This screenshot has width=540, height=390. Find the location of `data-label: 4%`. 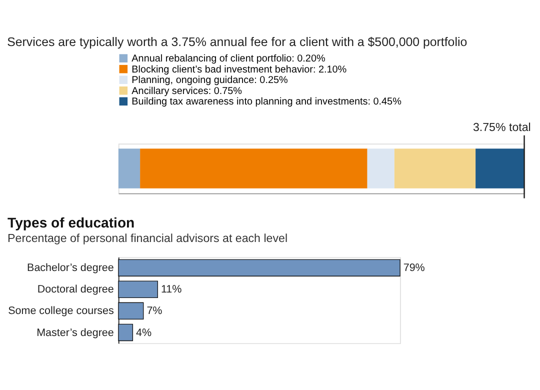

data-label: 4% is located at coordinates (144, 332).